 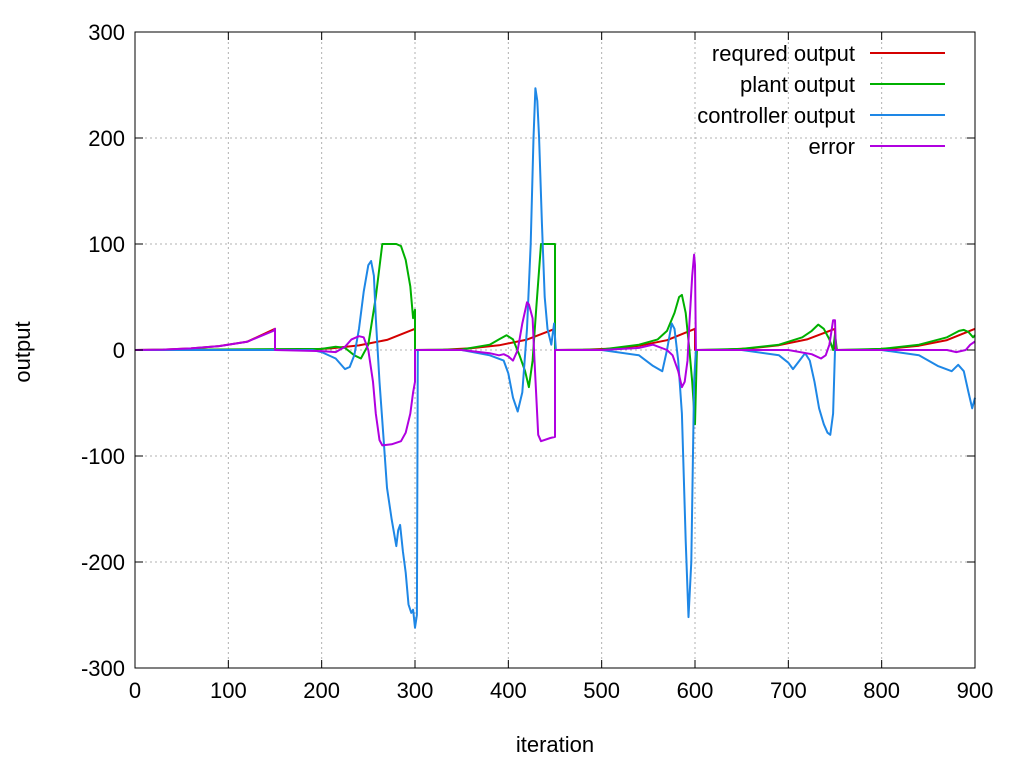 What do you see at coordinates (788, 690) in the screenshot?
I see `x-tick-label: 700` at bounding box center [788, 690].